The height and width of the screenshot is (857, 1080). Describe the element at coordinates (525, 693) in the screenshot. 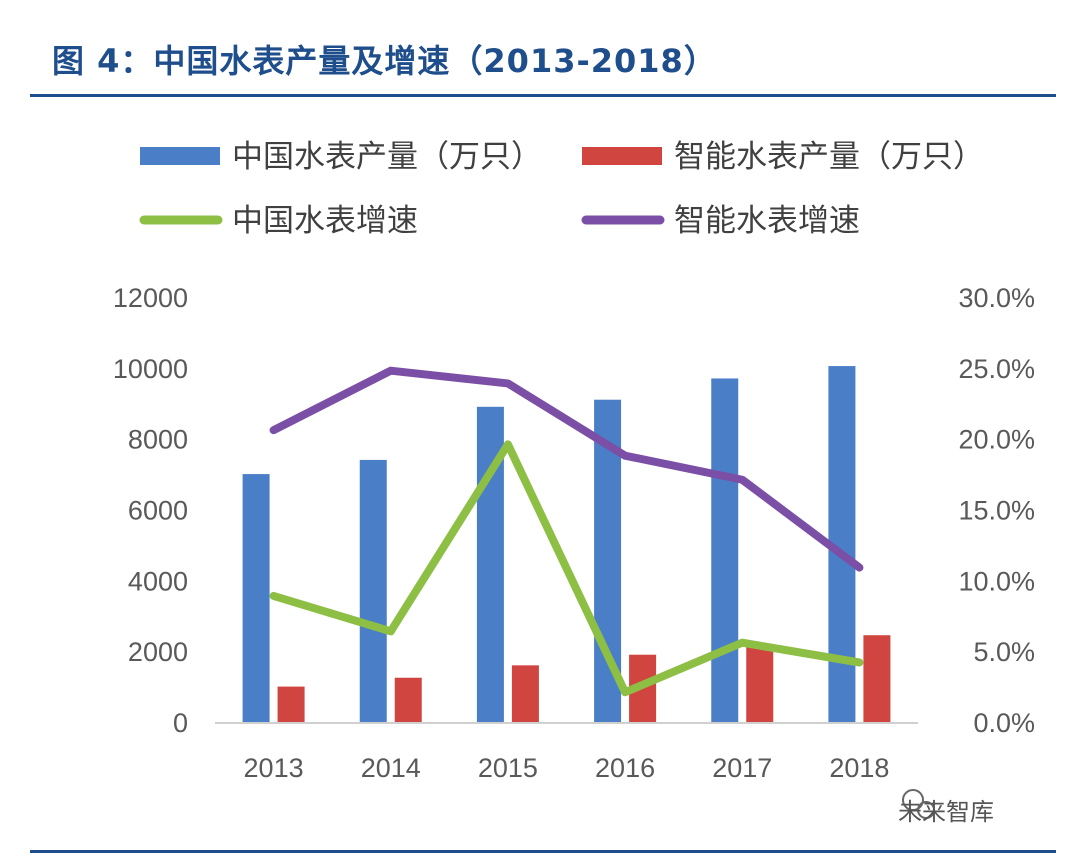

I see `bar-smart-2015` at that location.